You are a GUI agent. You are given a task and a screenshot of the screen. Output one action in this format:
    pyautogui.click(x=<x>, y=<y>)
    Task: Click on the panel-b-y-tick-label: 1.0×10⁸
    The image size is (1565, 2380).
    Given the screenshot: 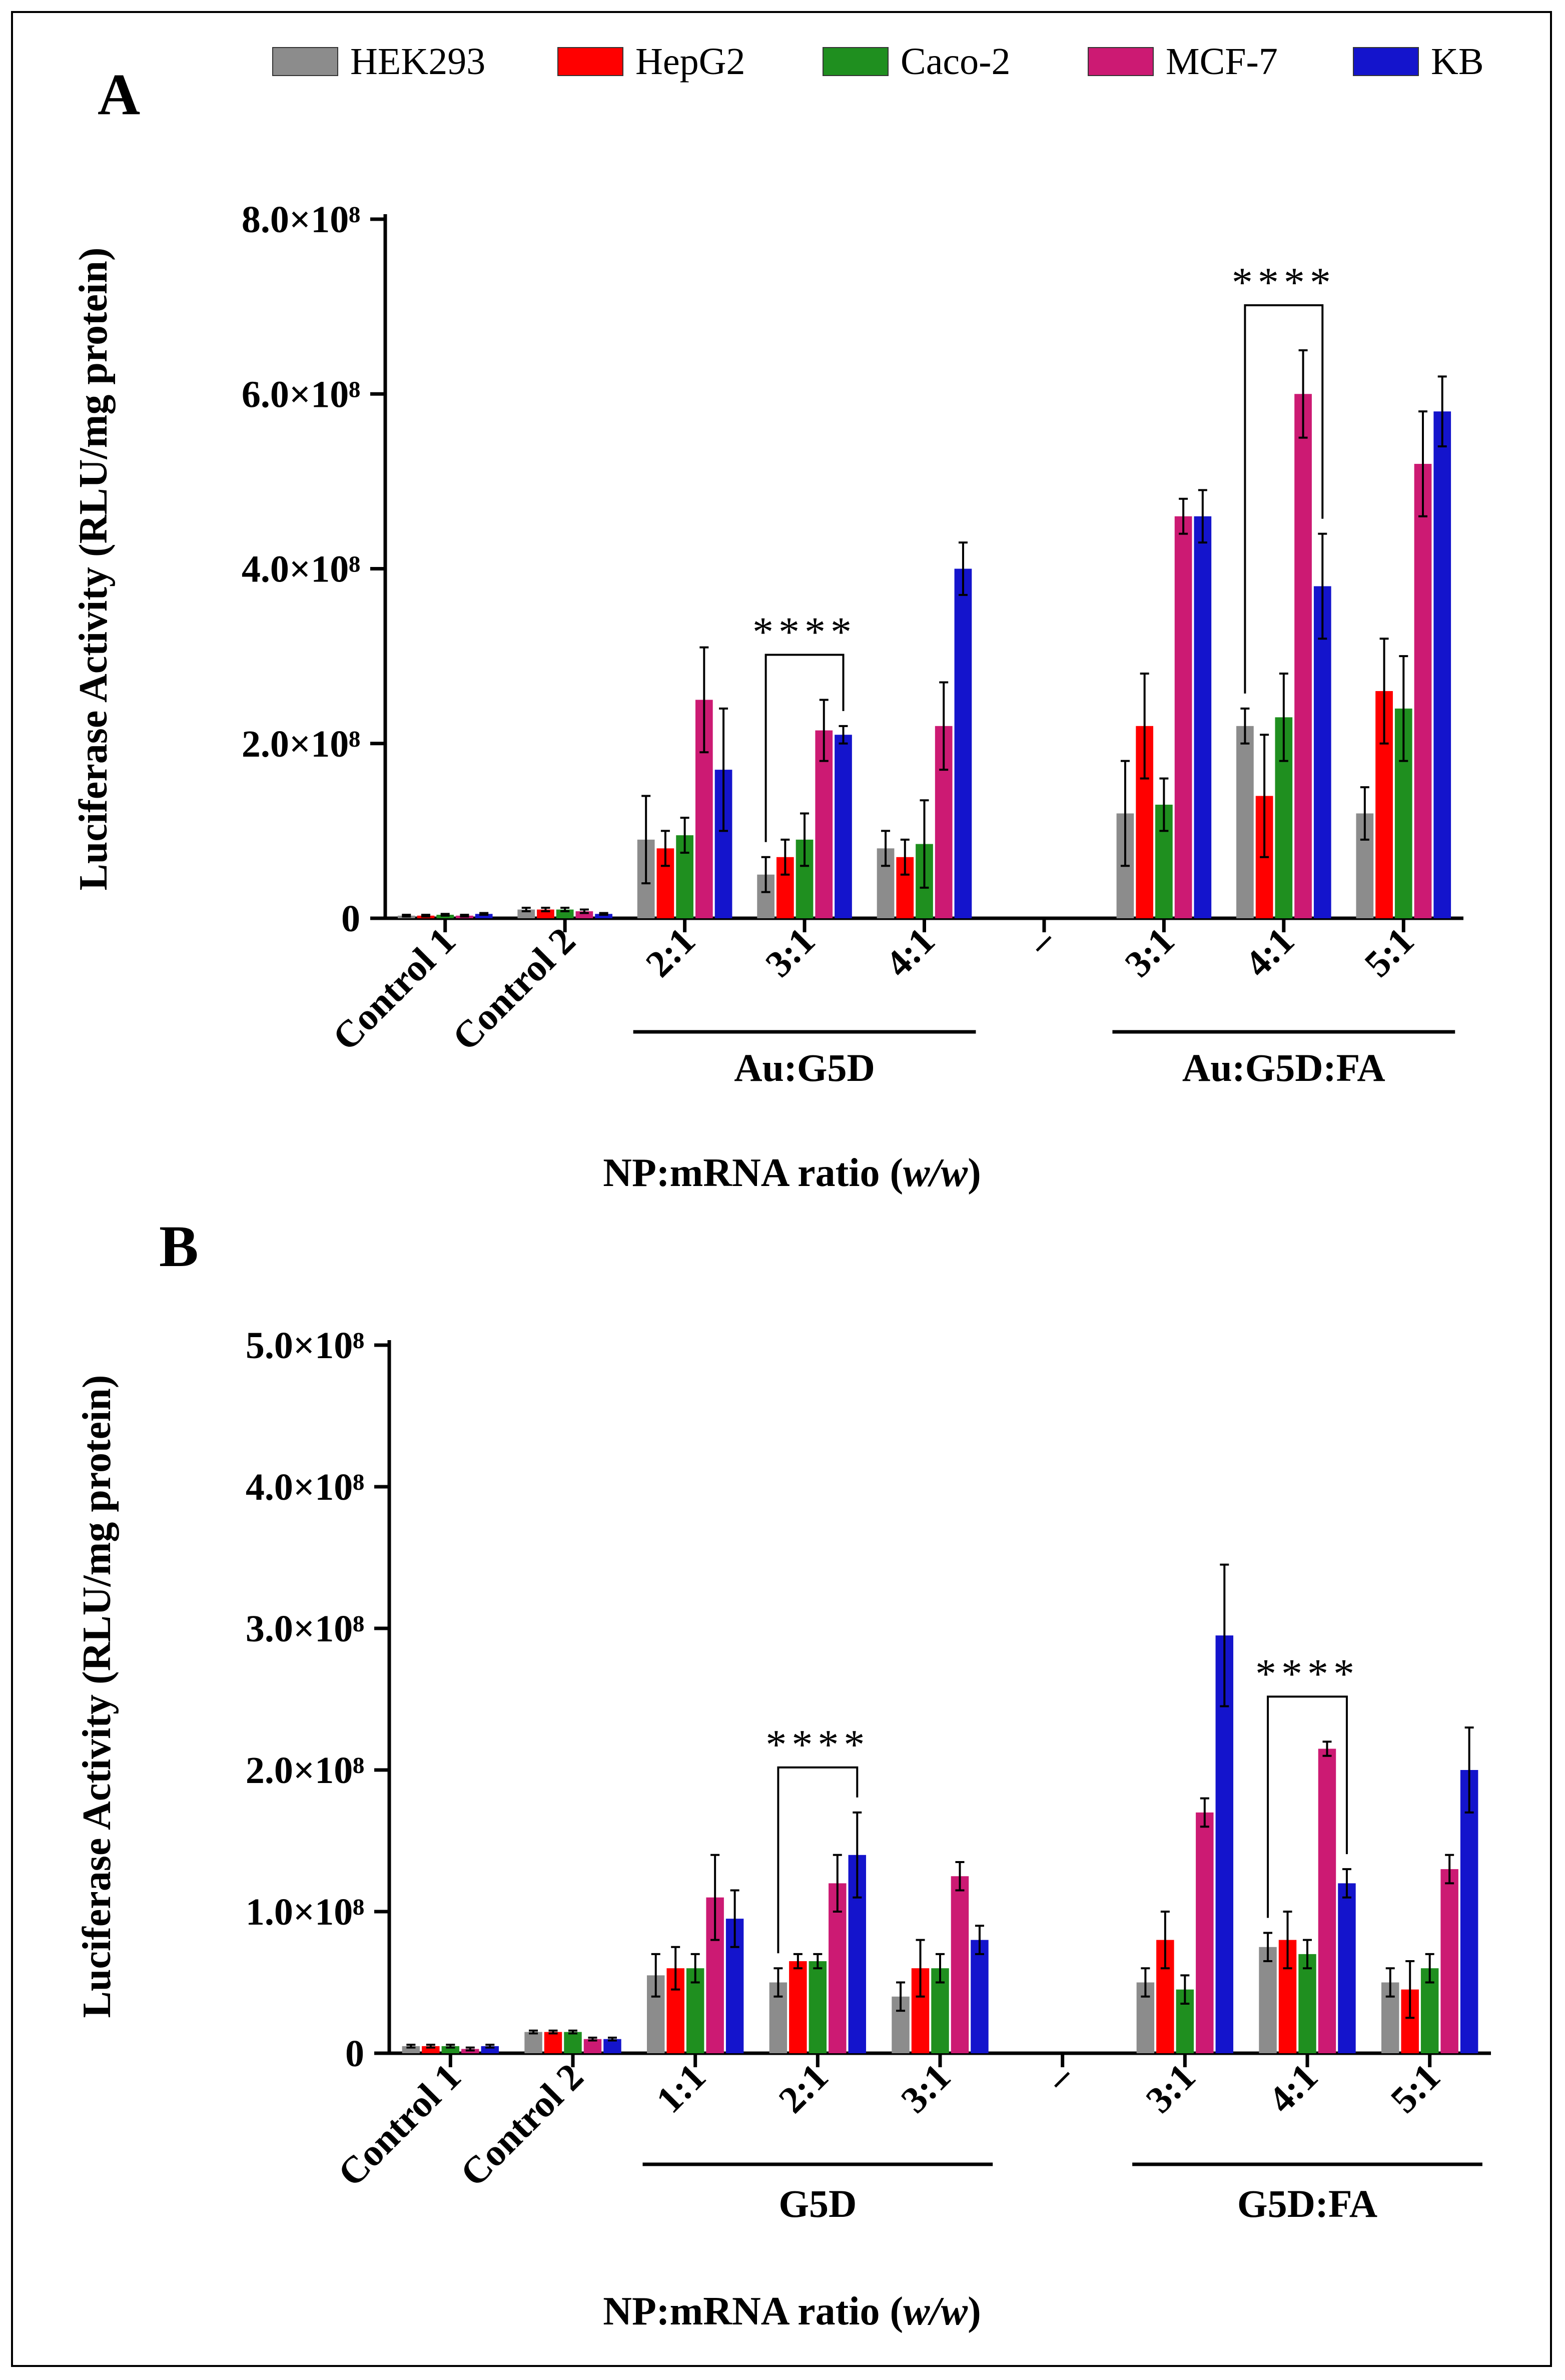 What is the action you would take?
    pyautogui.click(x=305, y=1912)
    